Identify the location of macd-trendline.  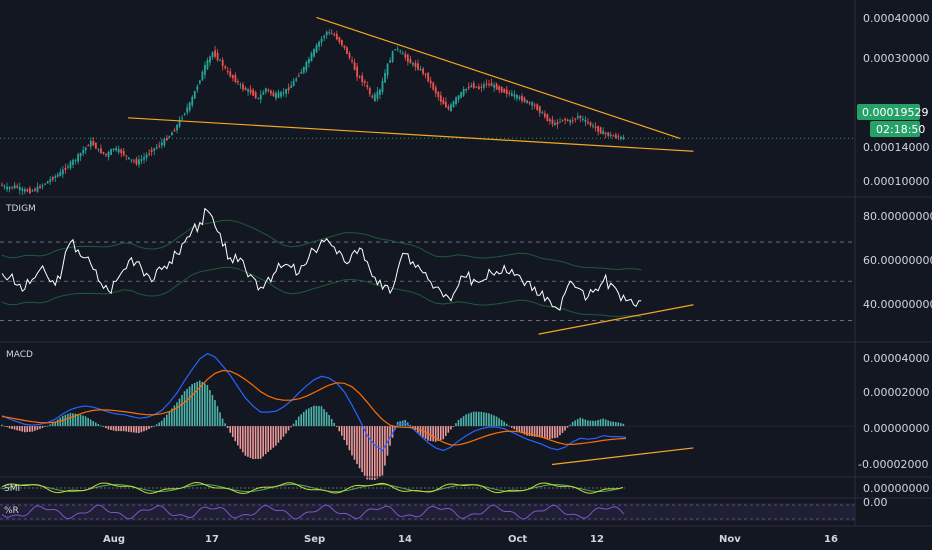
(622, 456).